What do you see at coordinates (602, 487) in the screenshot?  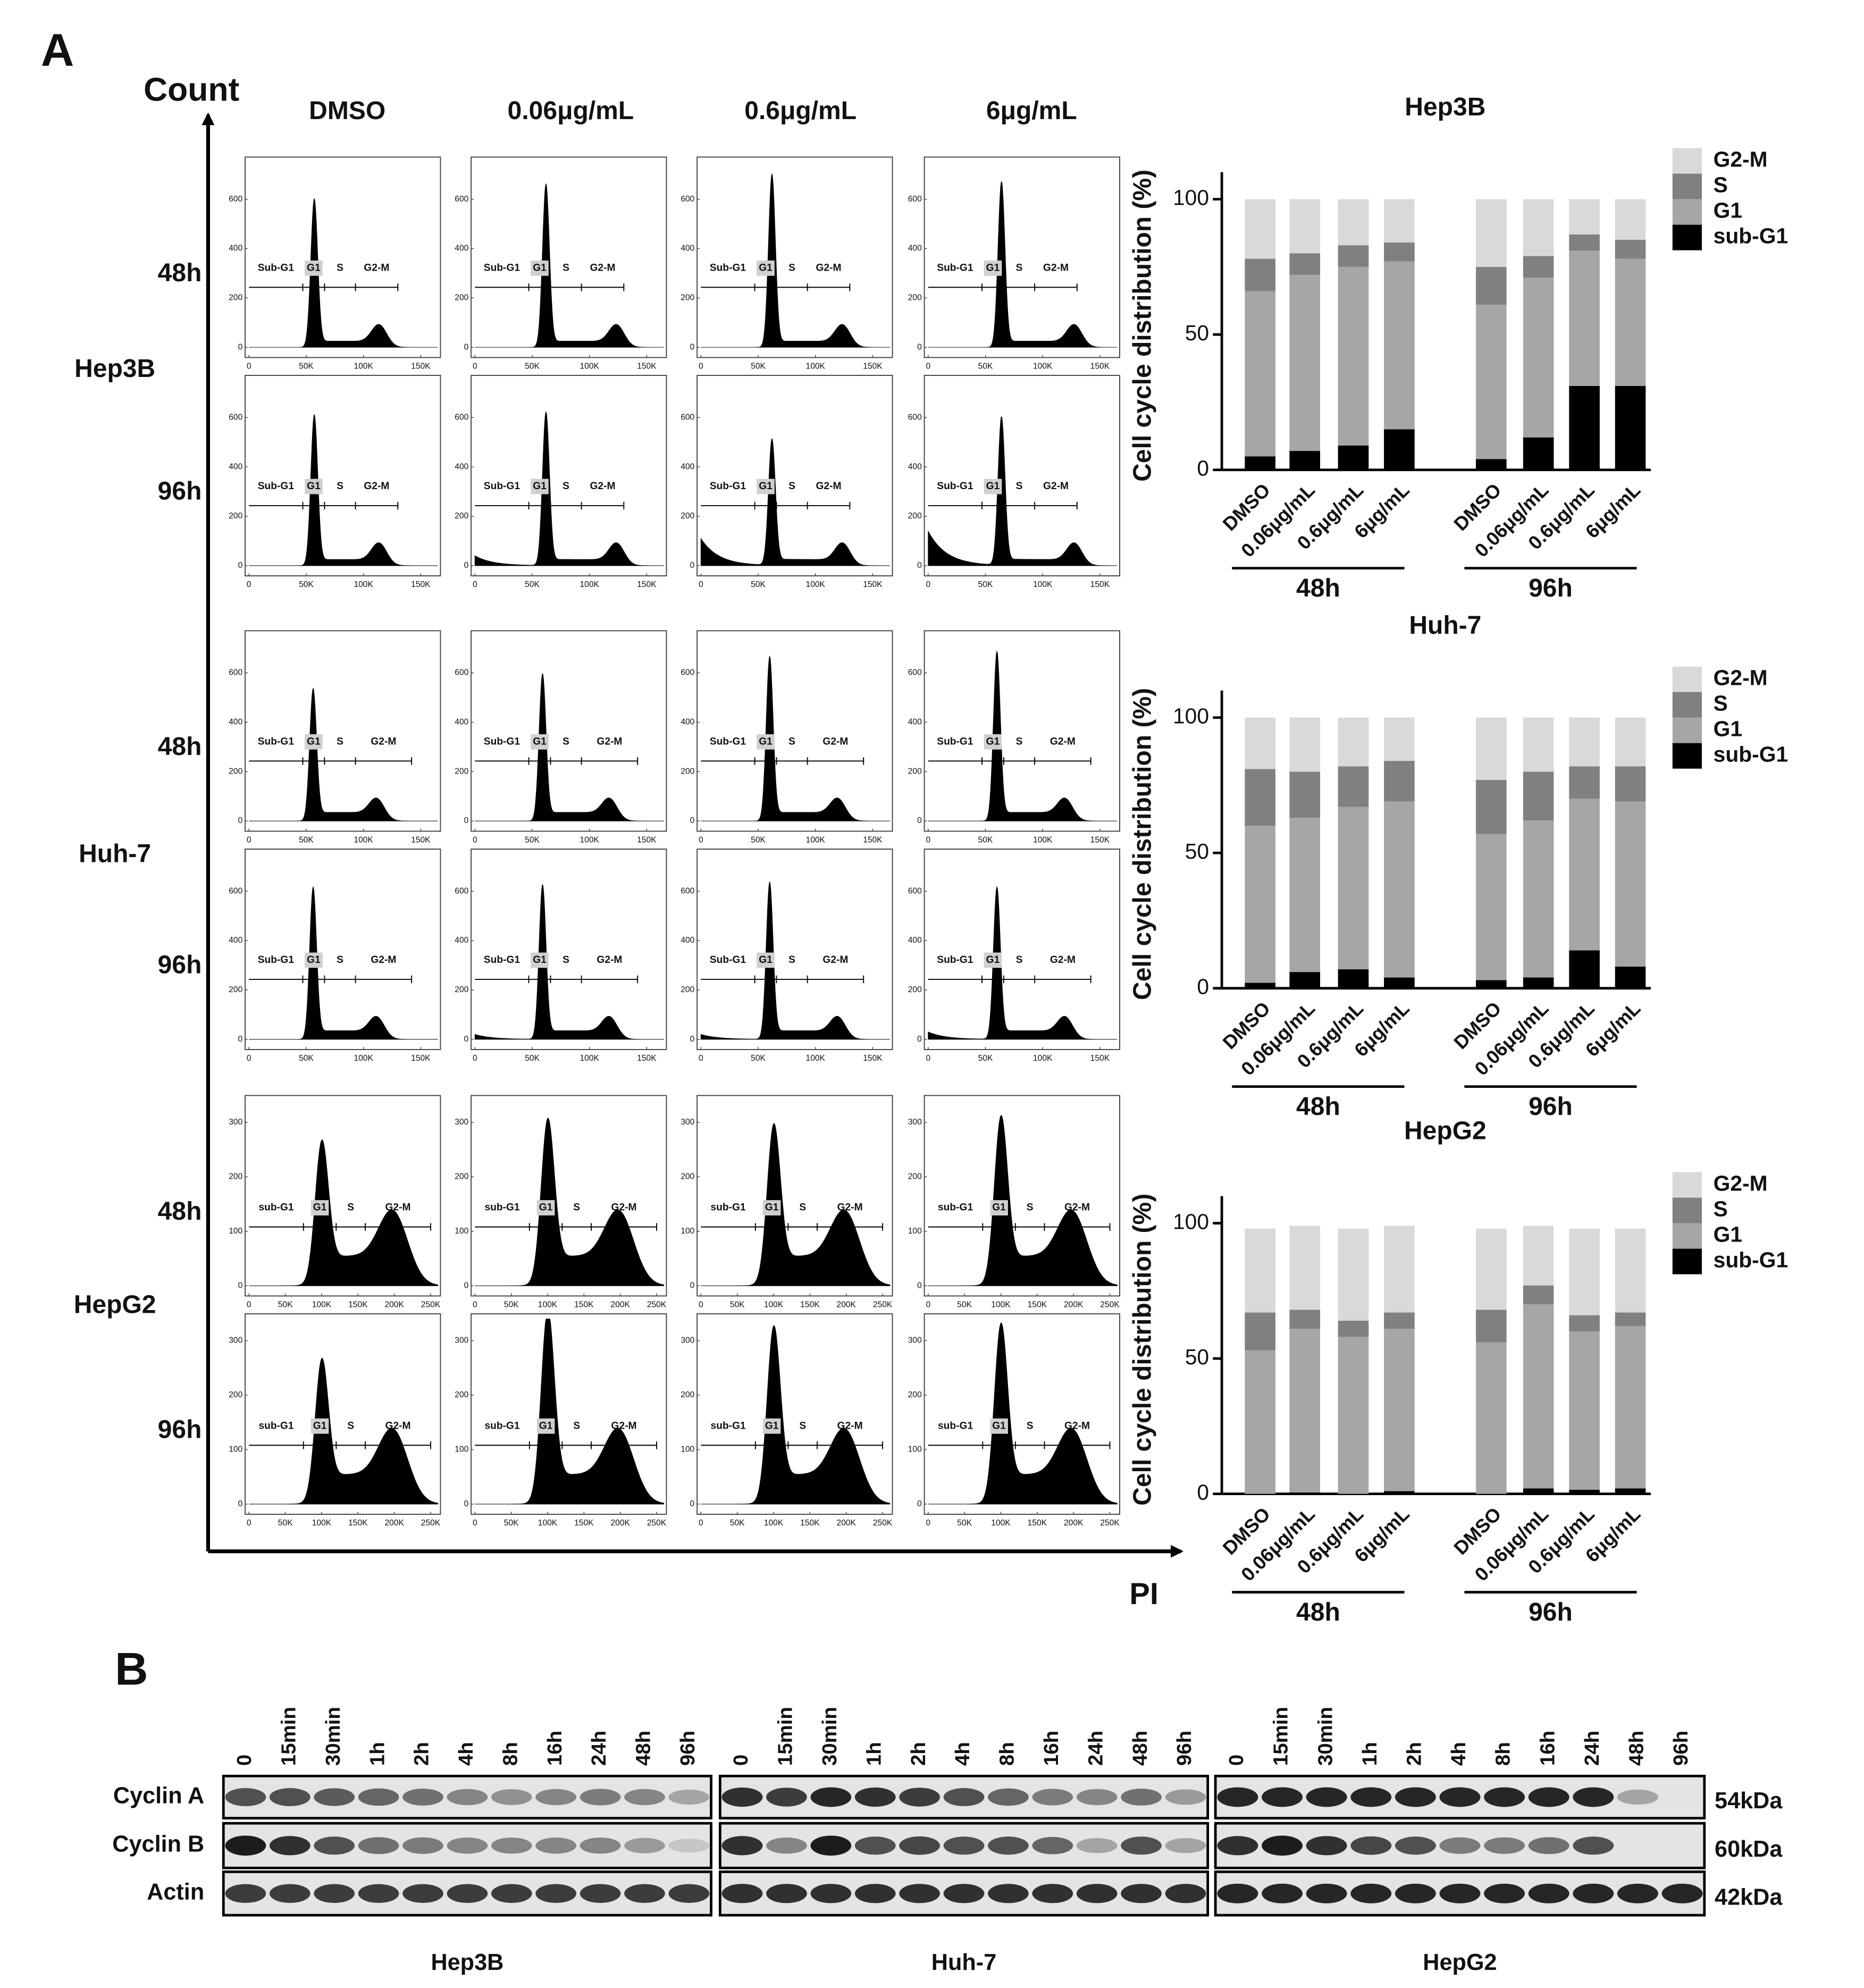 I see `gate-label: G2-M` at bounding box center [602, 487].